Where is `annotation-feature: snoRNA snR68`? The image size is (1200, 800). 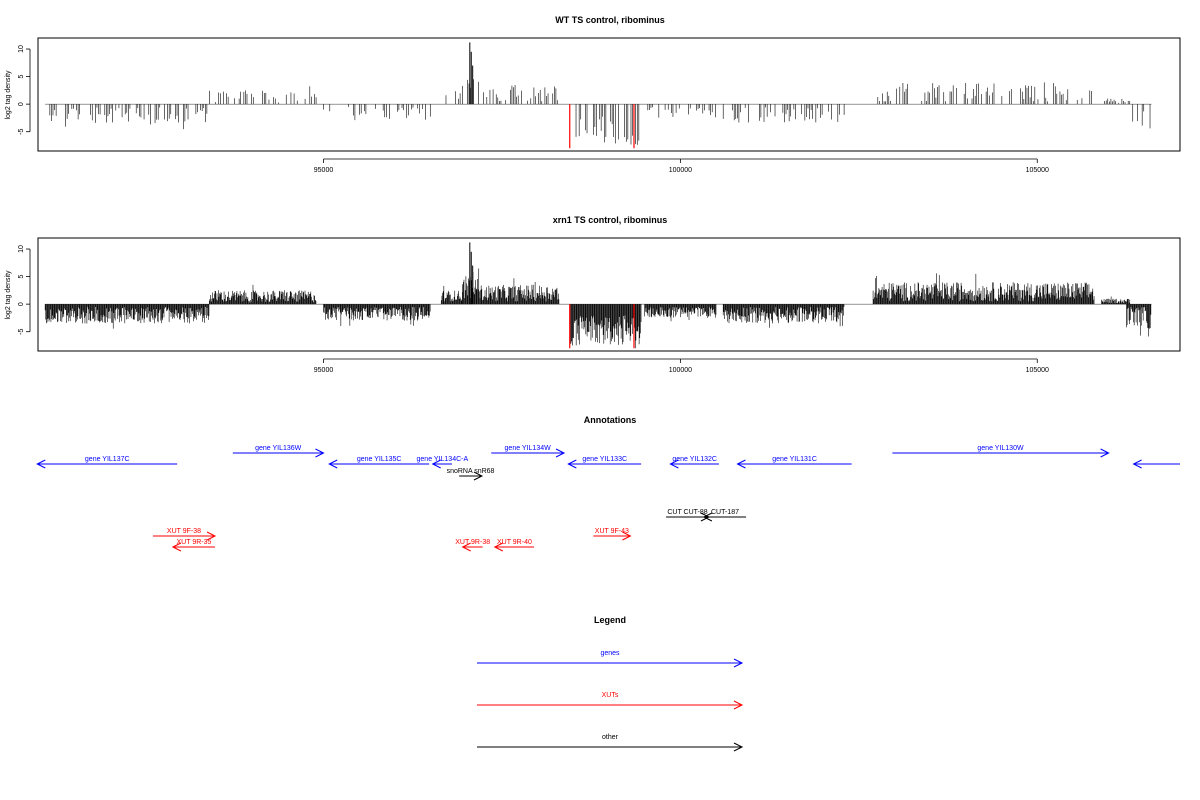
annotation-feature: snoRNA snR68 is located at coordinates (471, 474).